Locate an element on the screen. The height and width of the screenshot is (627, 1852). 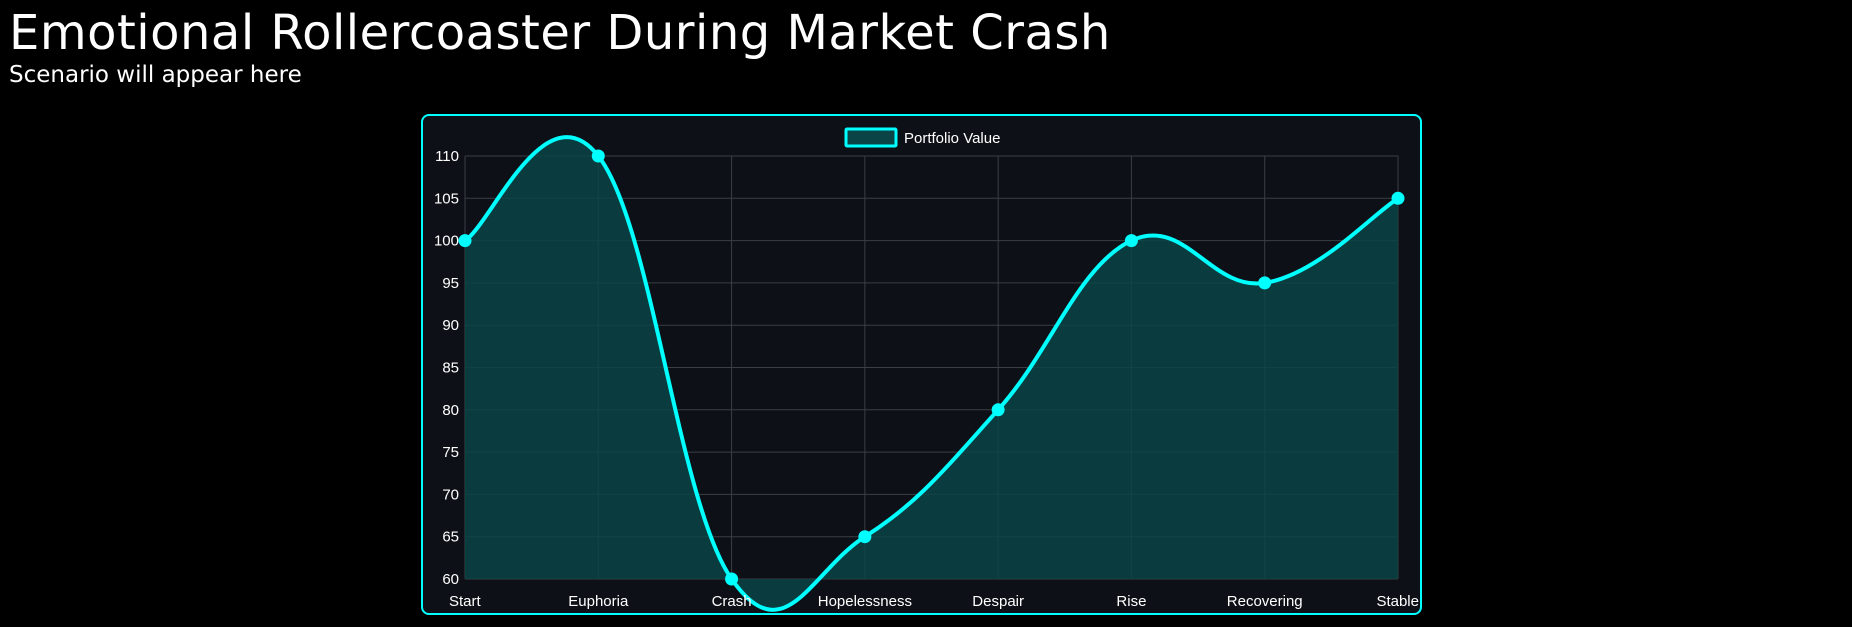
x-tick-label: Crash is located at coordinates (732, 601).